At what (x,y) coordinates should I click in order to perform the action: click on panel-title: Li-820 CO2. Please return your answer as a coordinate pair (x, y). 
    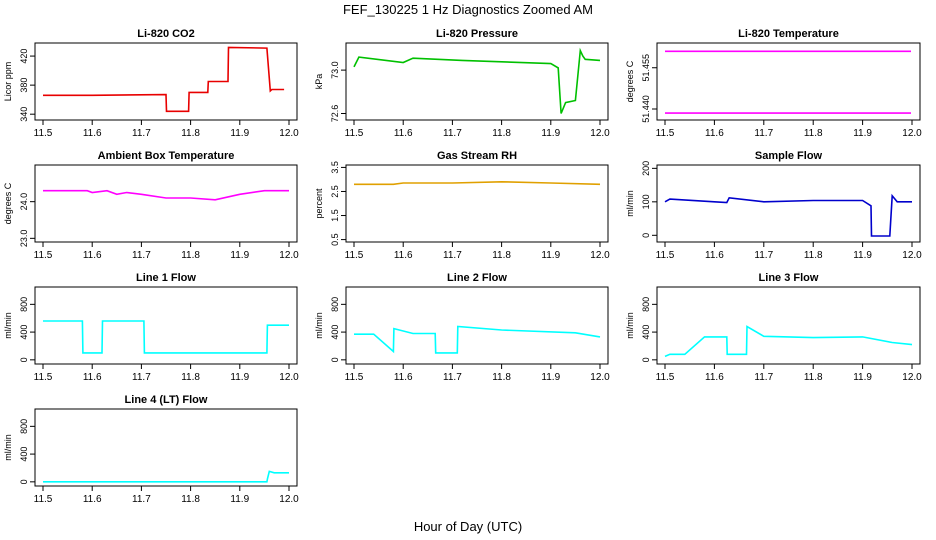
    Looking at the image, I should click on (165, 34).